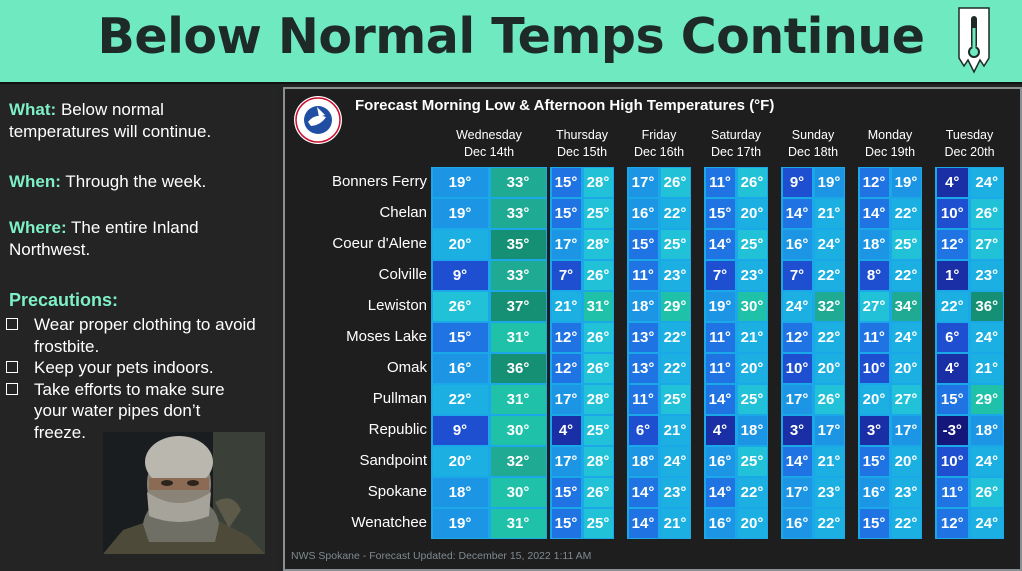  I want to click on header-banner: Below Normal Temps Continue, so click(511, 42).